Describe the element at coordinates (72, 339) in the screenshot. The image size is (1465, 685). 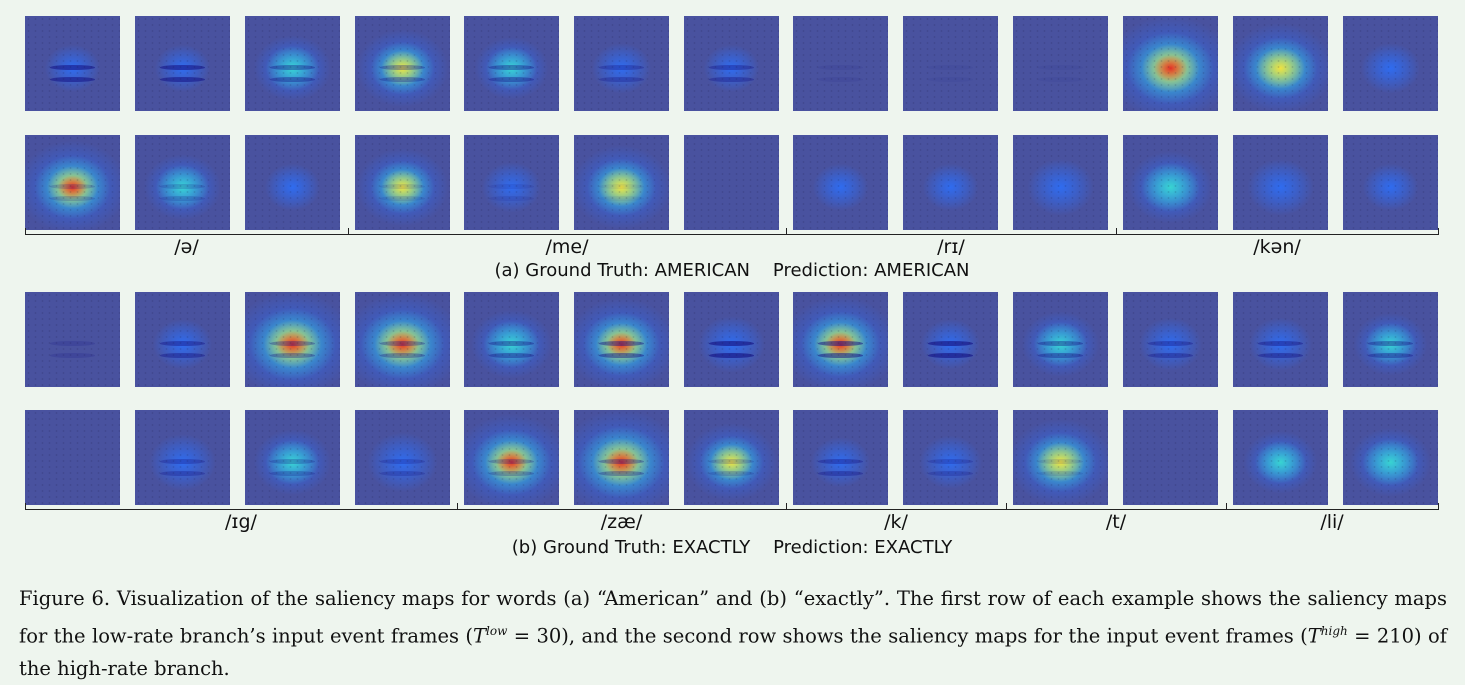
I see `saliency-tile-b-row1-col1` at that location.